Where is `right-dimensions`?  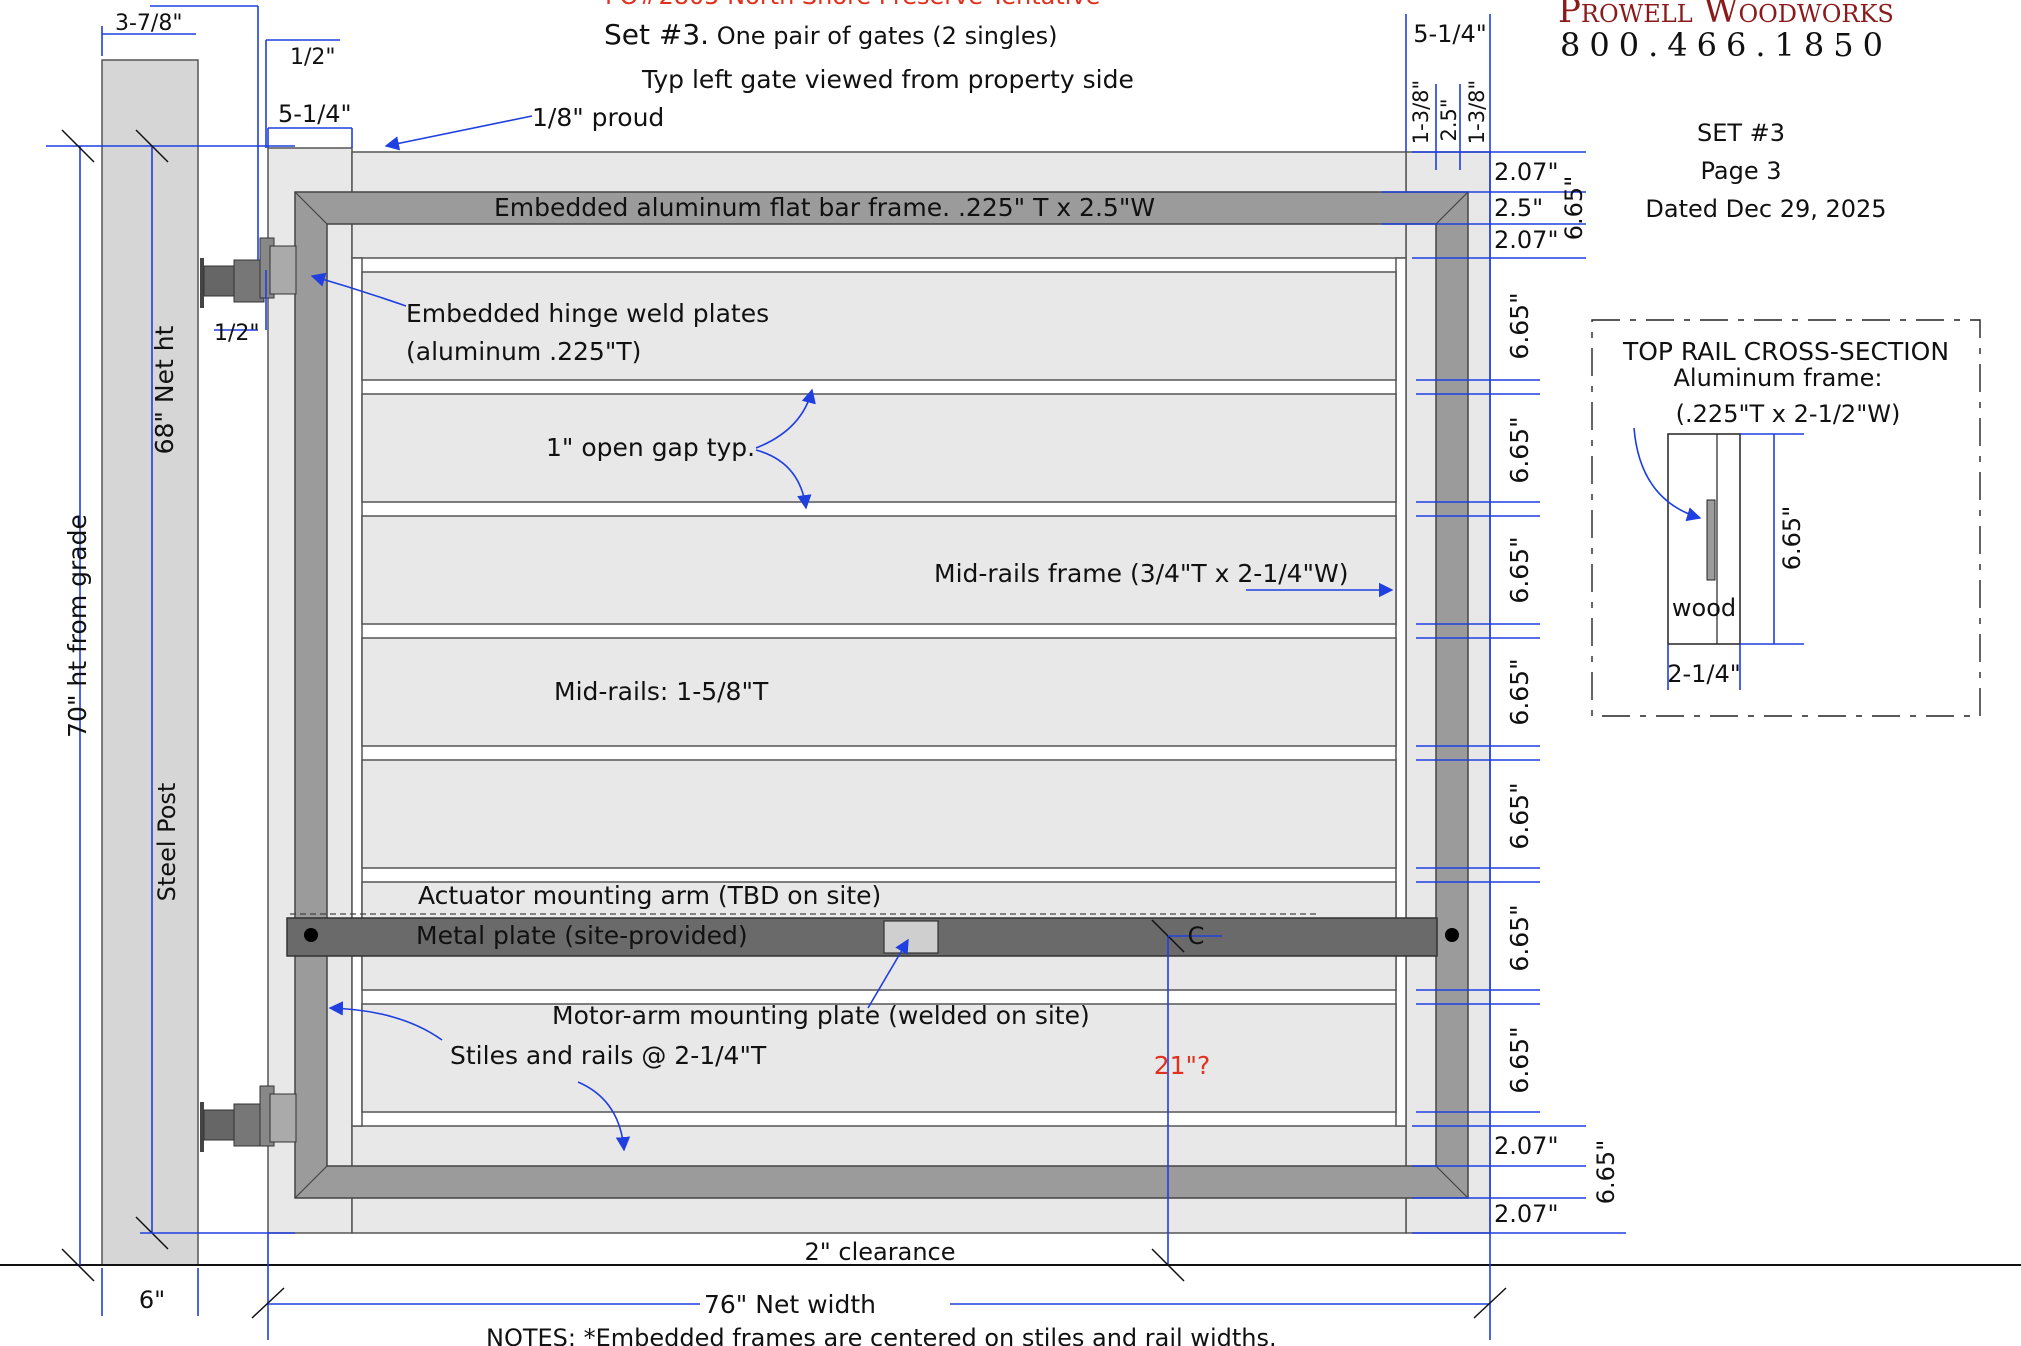
right-dimensions is located at coordinates (1504, 624).